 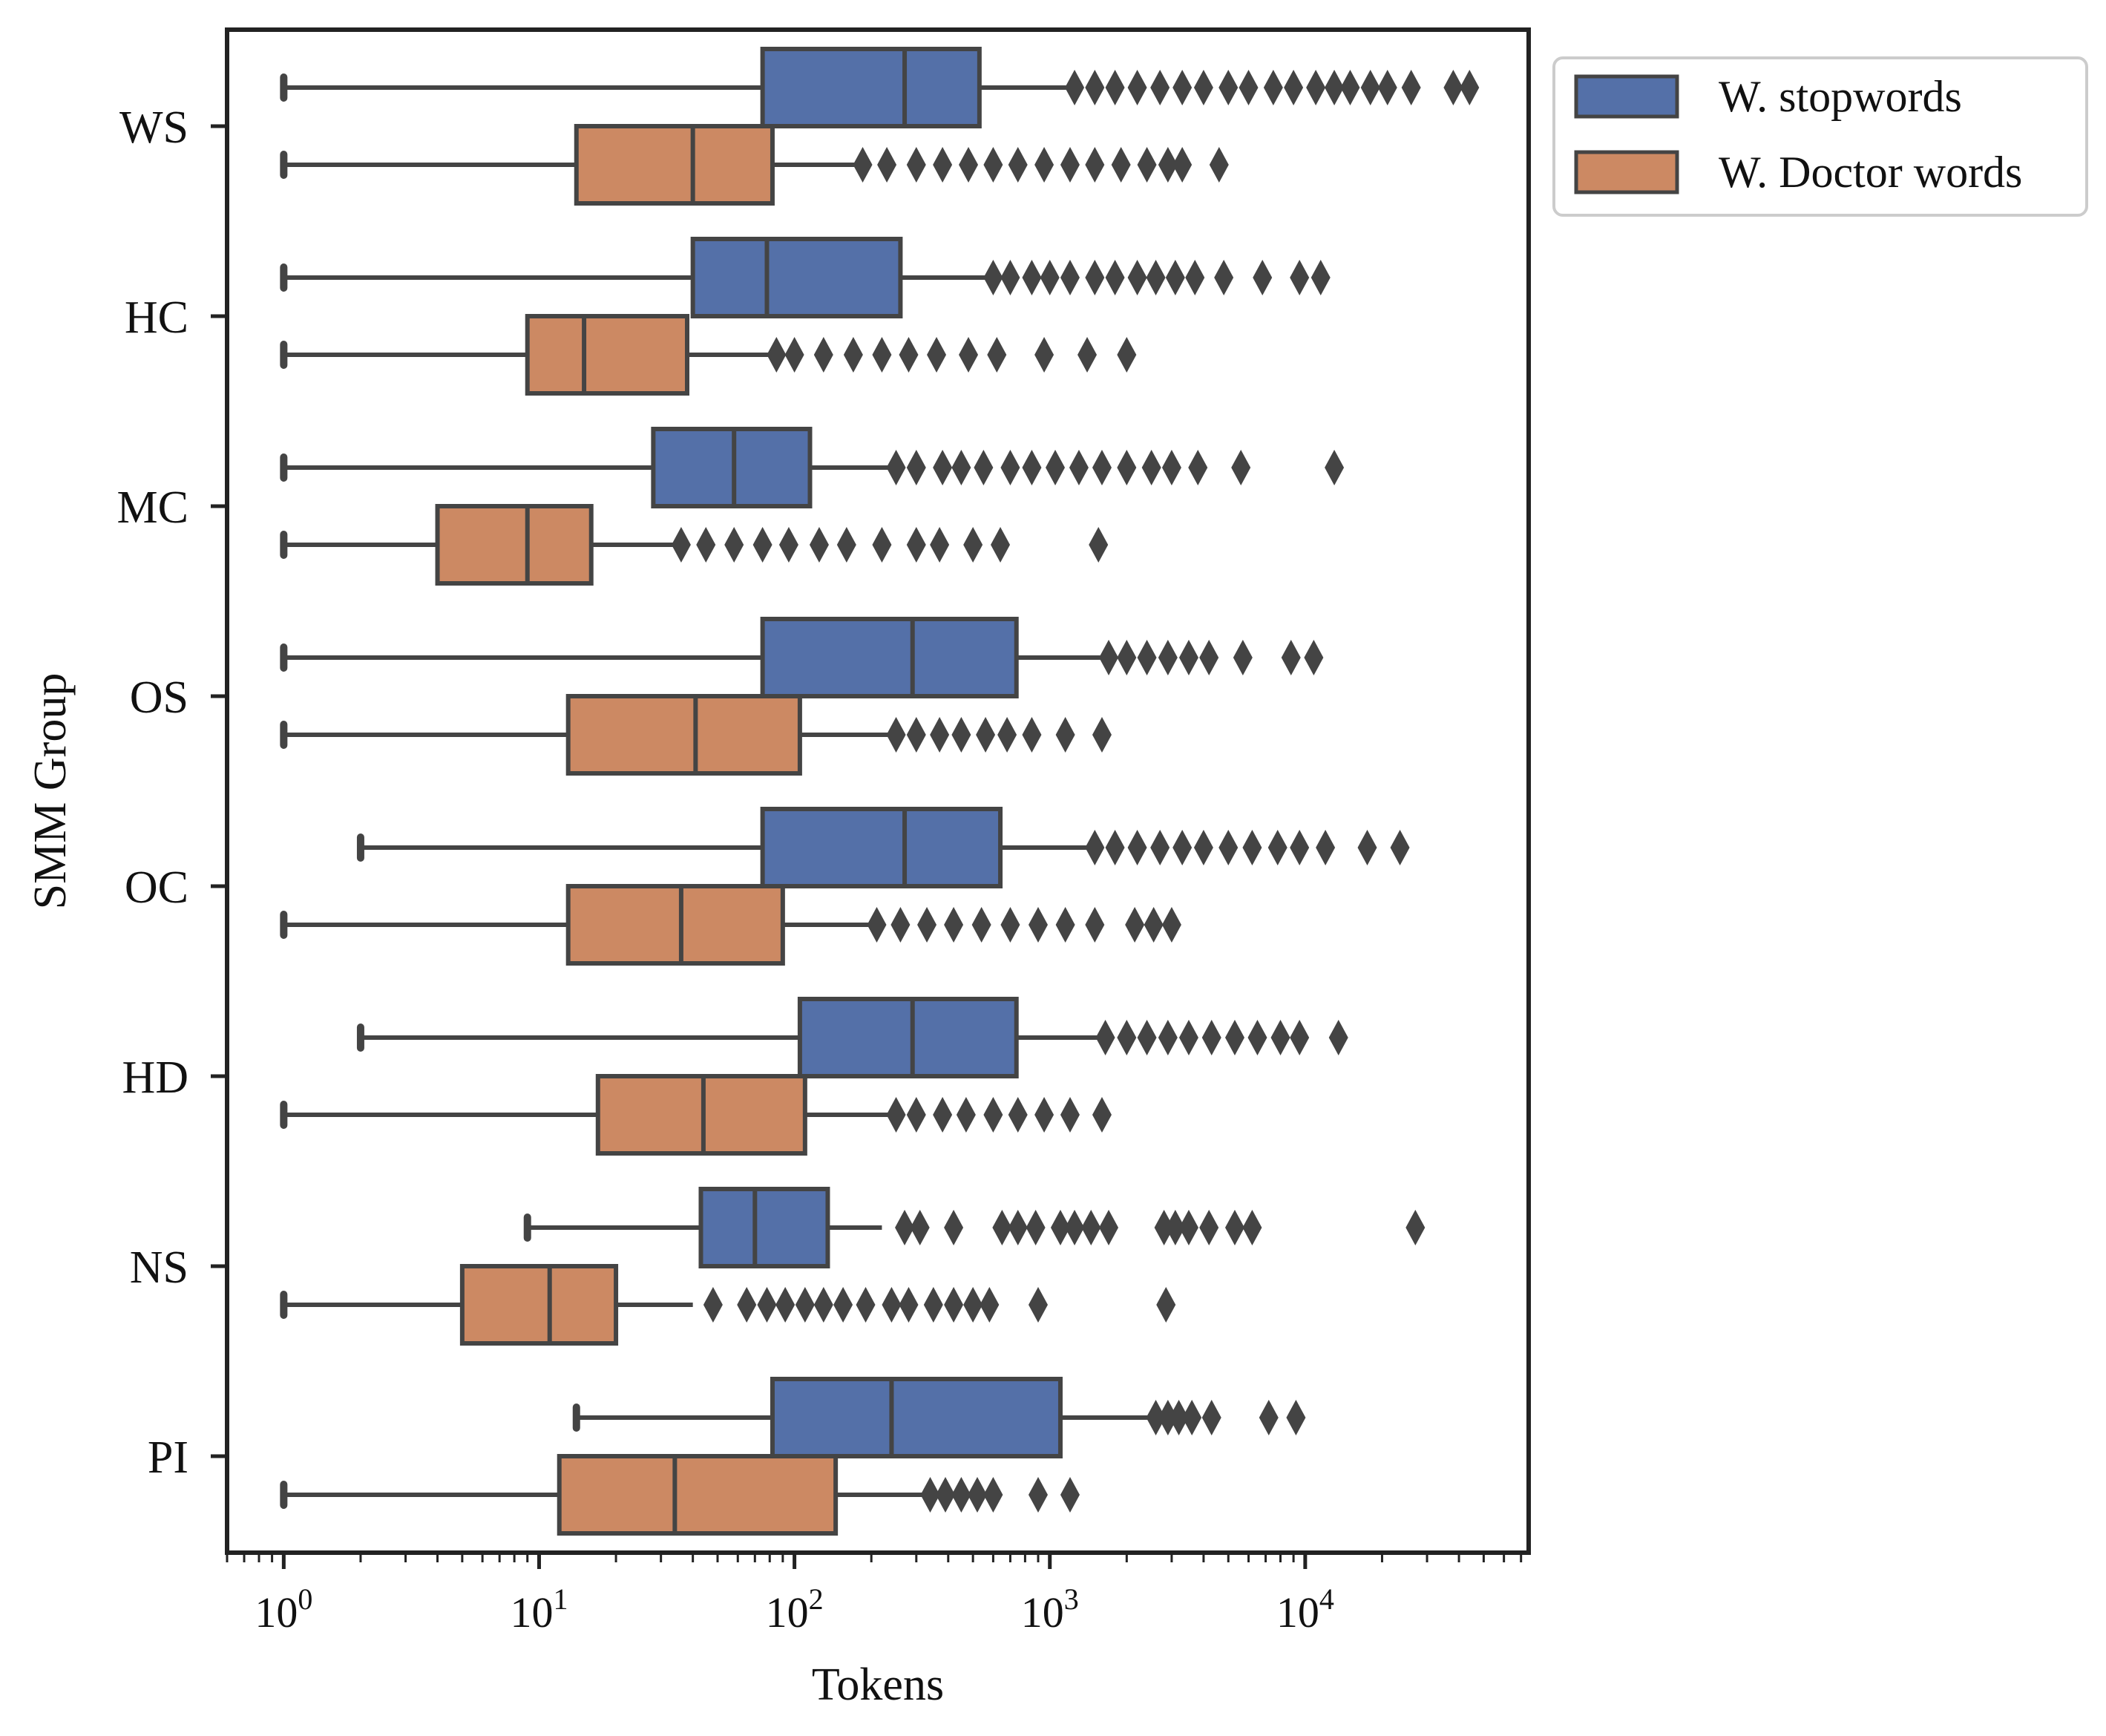 What do you see at coordinates (871, 87) in the screenshot?
I see `ws-stopwords-box` at bounding box center [871, 87].